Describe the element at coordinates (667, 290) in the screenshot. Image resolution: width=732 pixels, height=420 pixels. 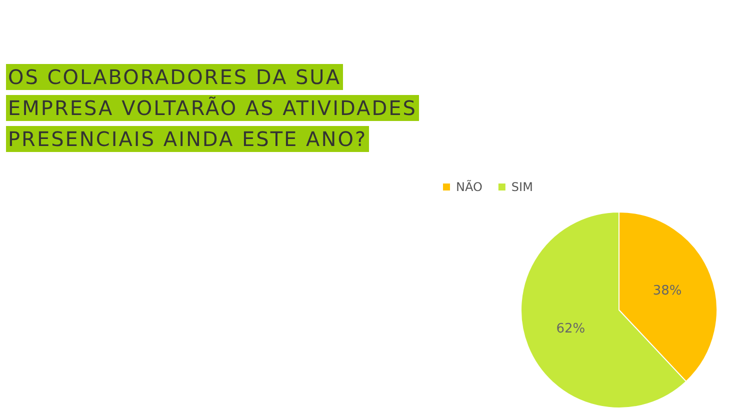
I see `data-label: 38%` at that location.